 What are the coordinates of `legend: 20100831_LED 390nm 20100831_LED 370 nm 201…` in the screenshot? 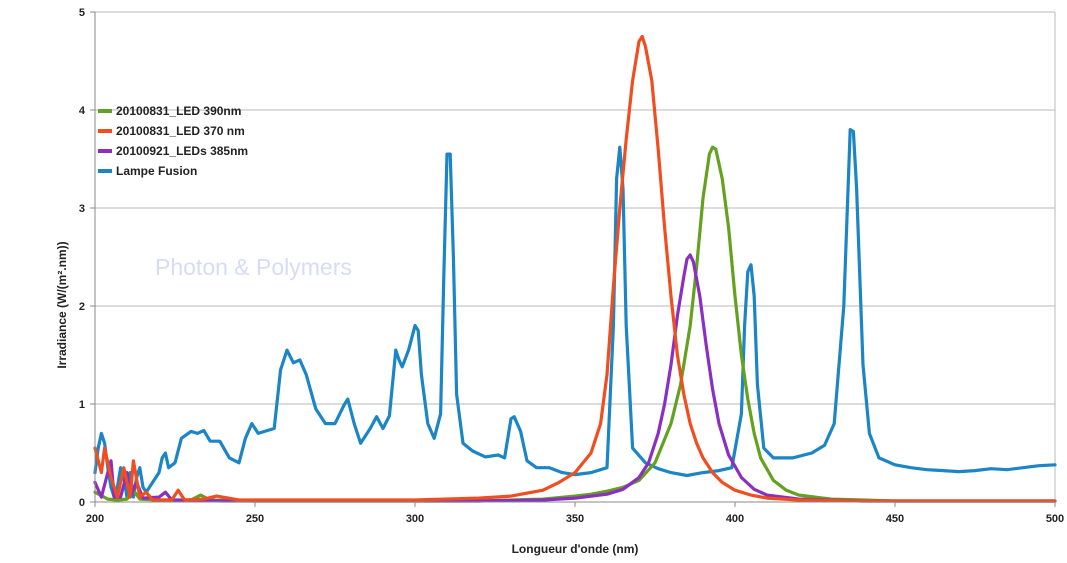 It's located at (173, 141).